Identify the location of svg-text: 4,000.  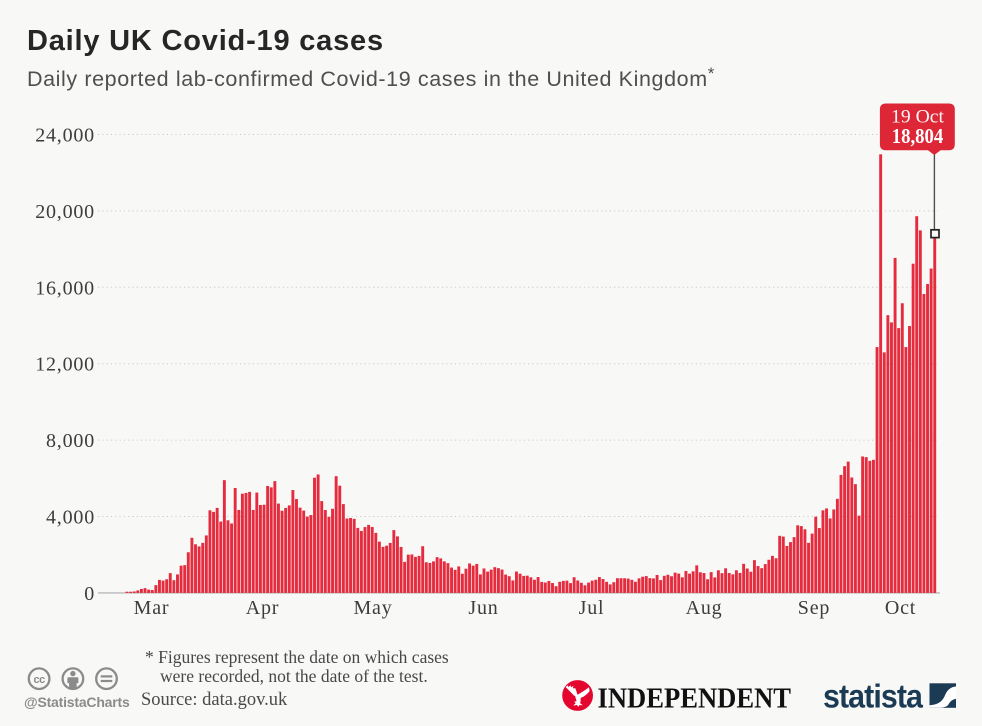
(70, 518).